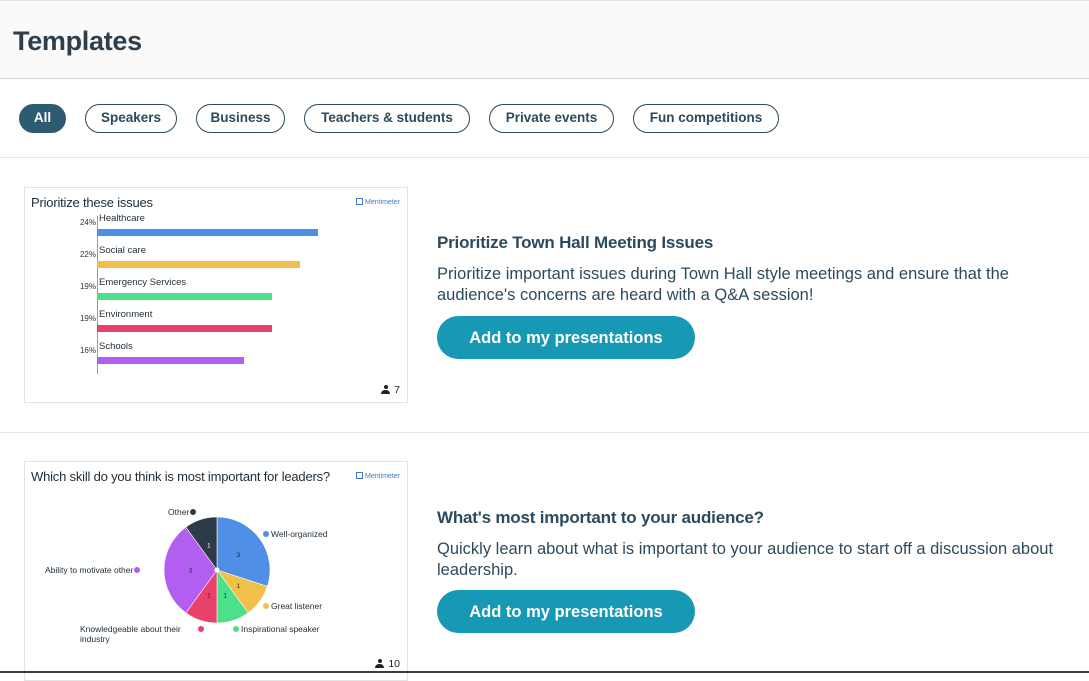 This screenshot has height=681, width=1089. Describe the element at coordinates (544, 39) in the screenshot. I see `page-header: Templates` at that location.